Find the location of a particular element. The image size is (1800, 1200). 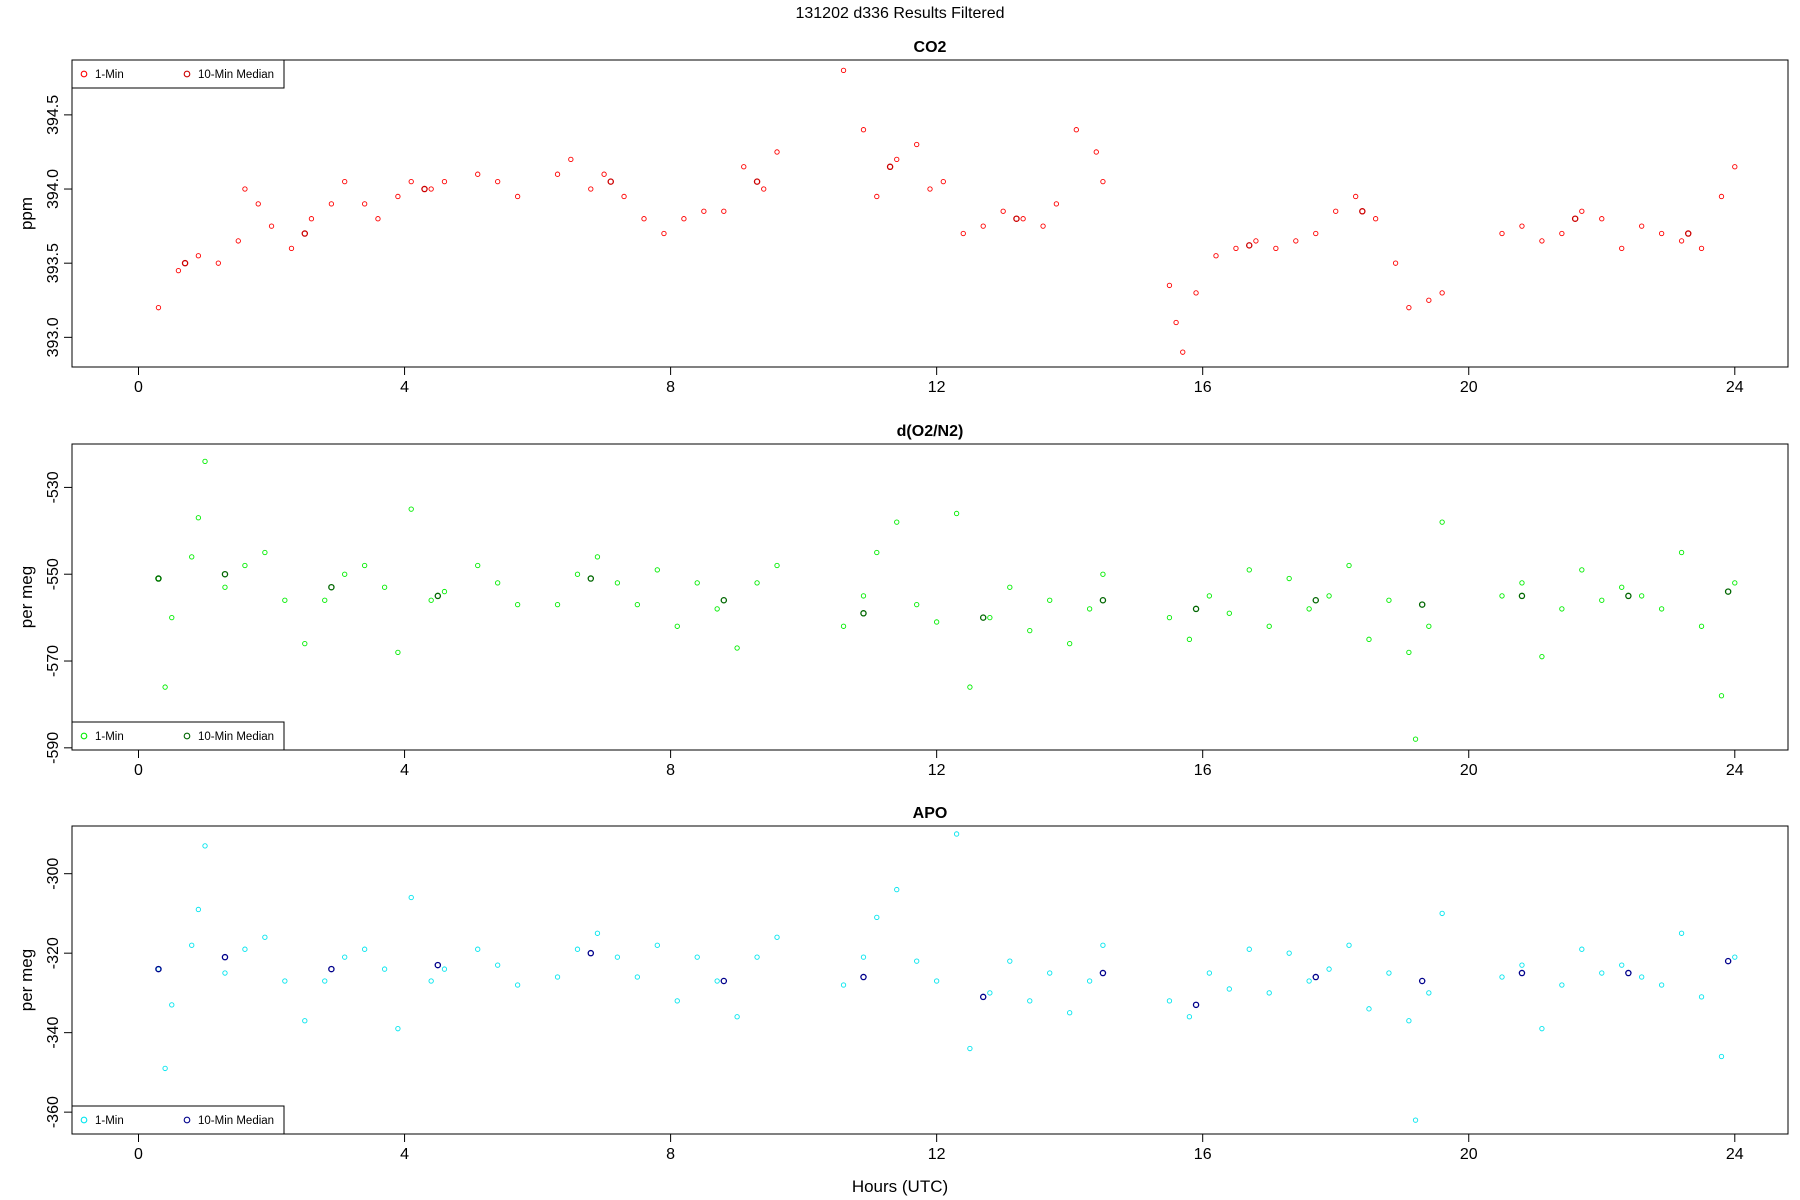

co2-x-tick-label: 16 is located at coordinates (1203, 387).